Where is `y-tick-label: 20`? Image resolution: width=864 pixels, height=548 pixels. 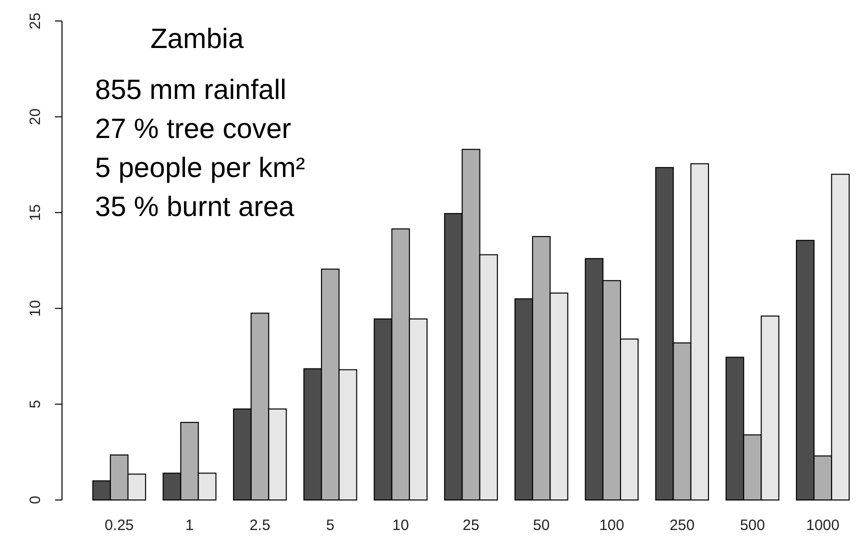
y-tick-label: 20 is located at coordinates (35, 117).